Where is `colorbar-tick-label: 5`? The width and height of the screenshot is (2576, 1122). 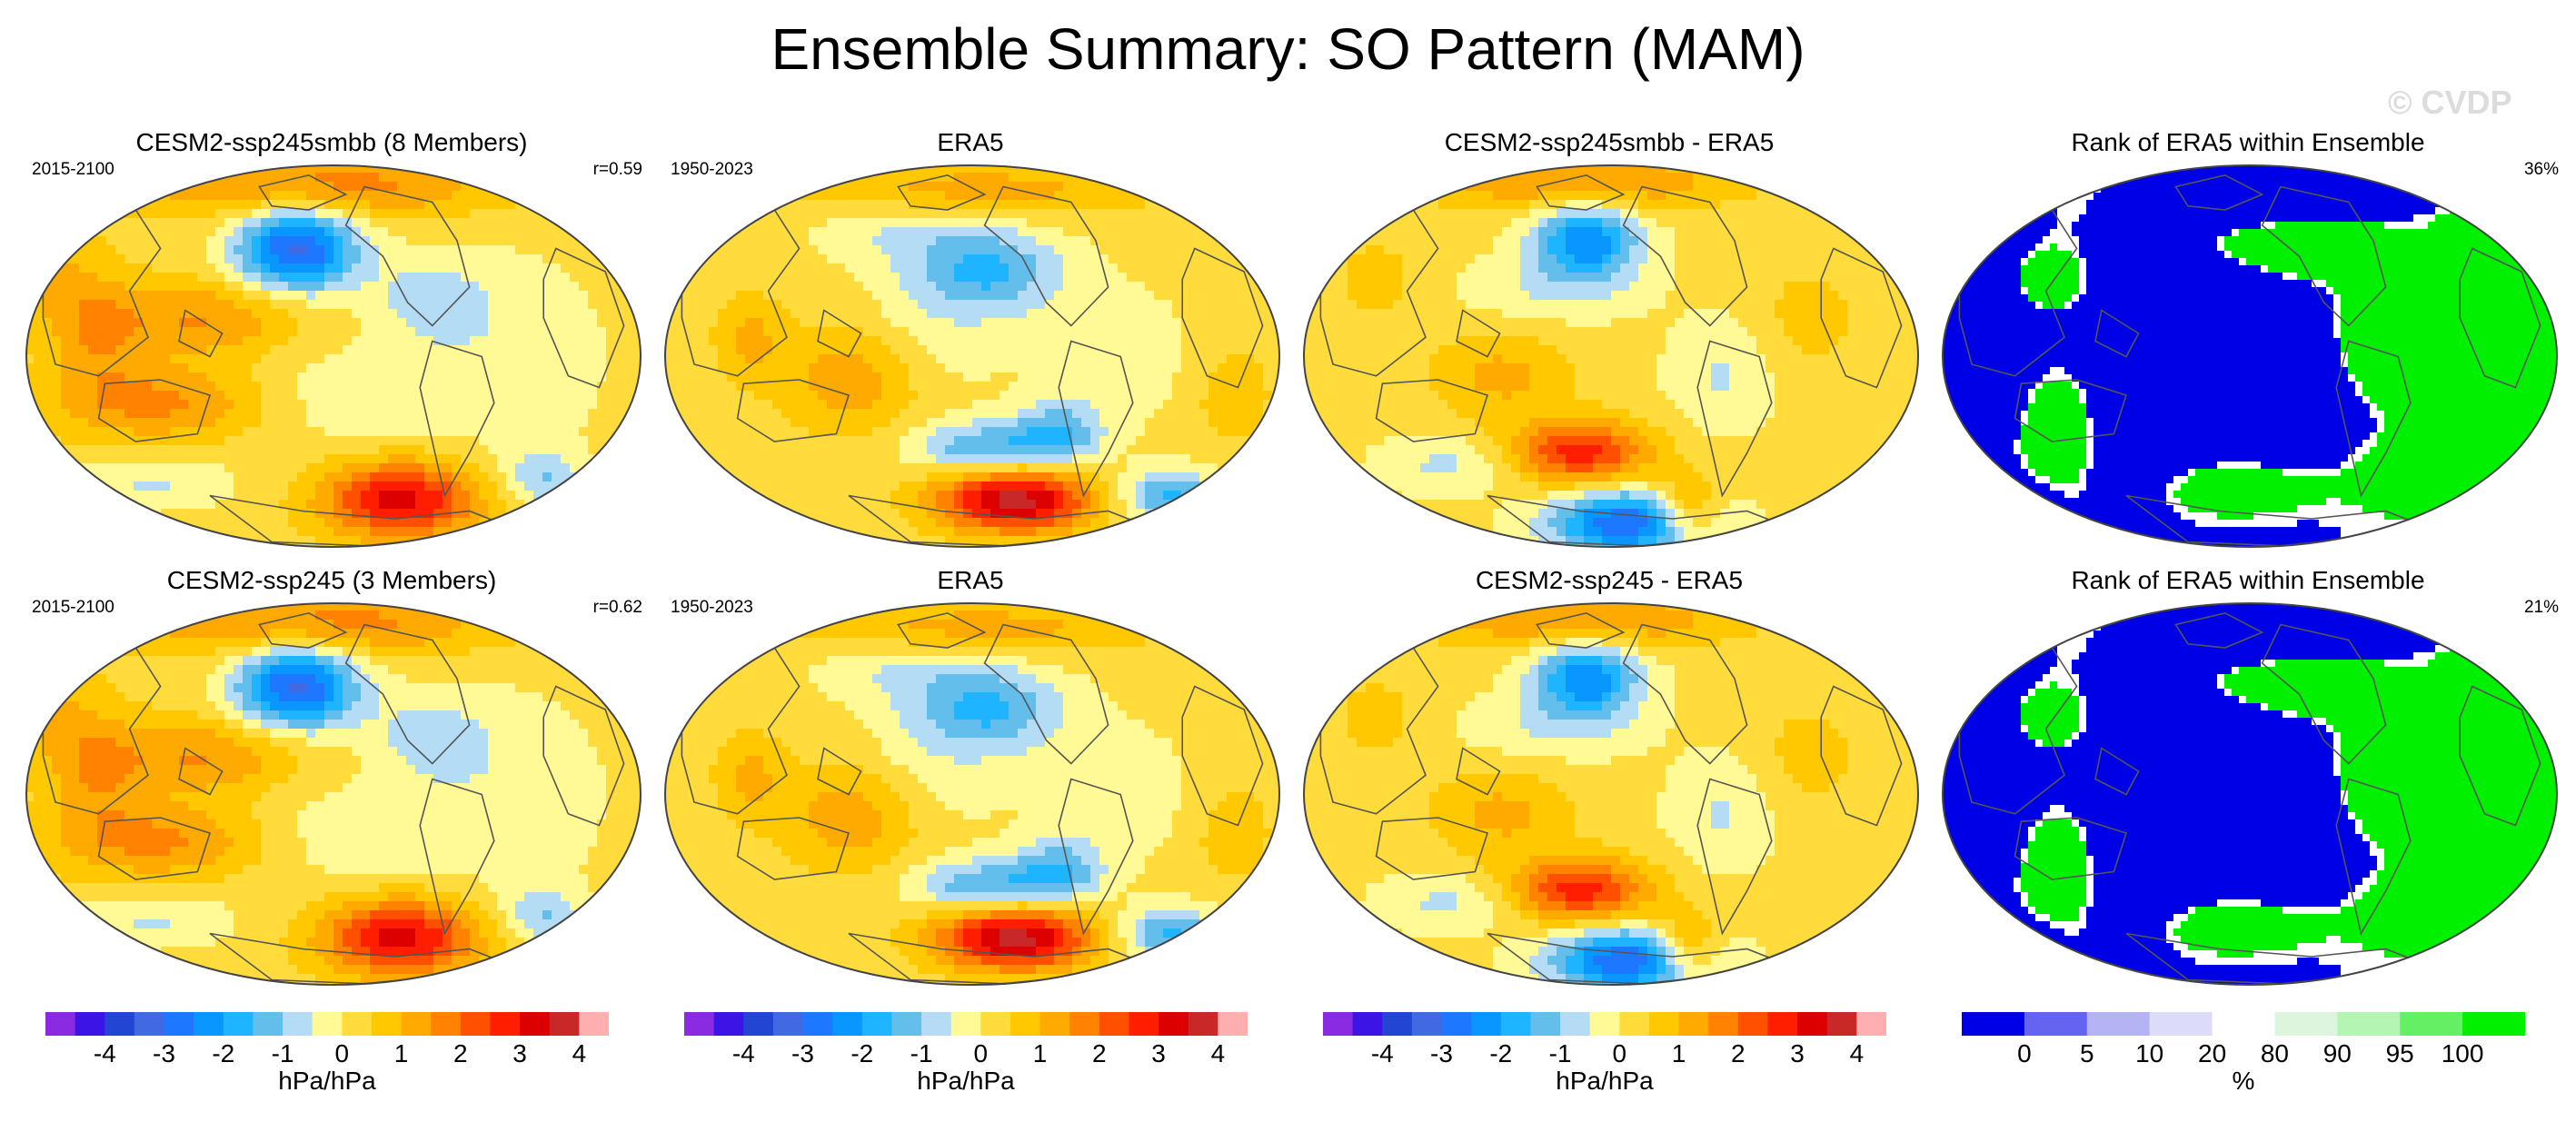
colorbar-tick-label: 5 is located at coordinates (2087, 1053).